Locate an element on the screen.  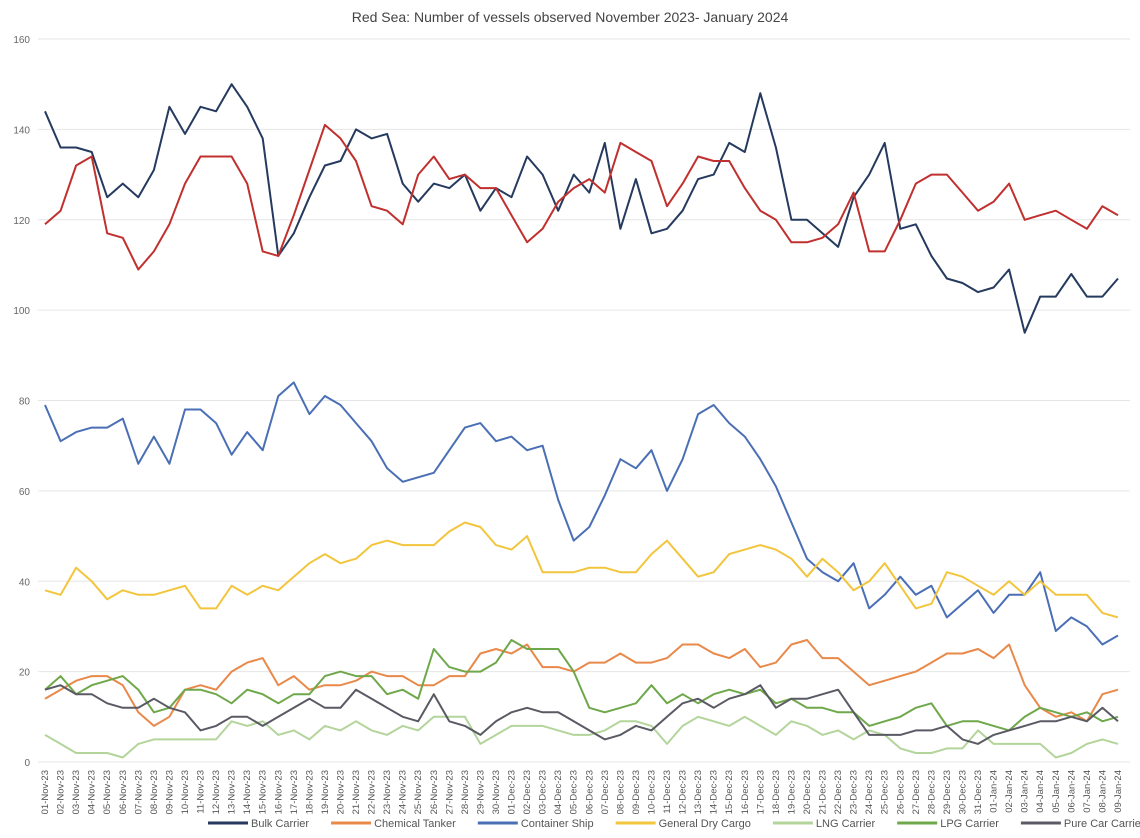
x-tick-label: 09-Dec-23 is located at coordinates (636, 792).